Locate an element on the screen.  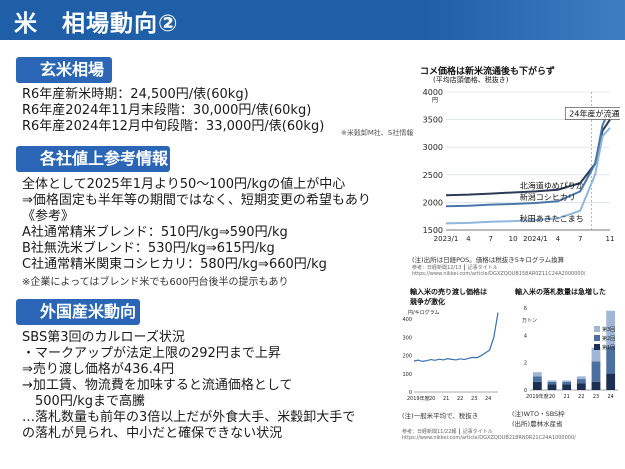
genmai-line: R6年産2024年11月末段階：30,000円/俵(60kg) is located at coordinates (167, 110).